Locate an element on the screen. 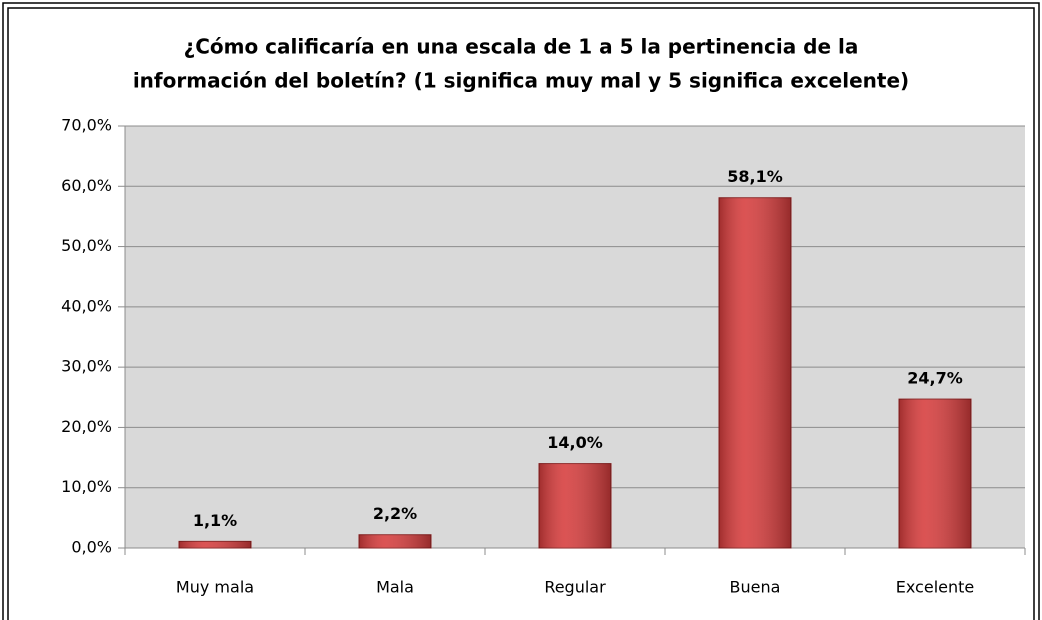 The height and width of the screenshot is (620, 1042). x-tick-label: Buena is located at coordinates (755, 587).